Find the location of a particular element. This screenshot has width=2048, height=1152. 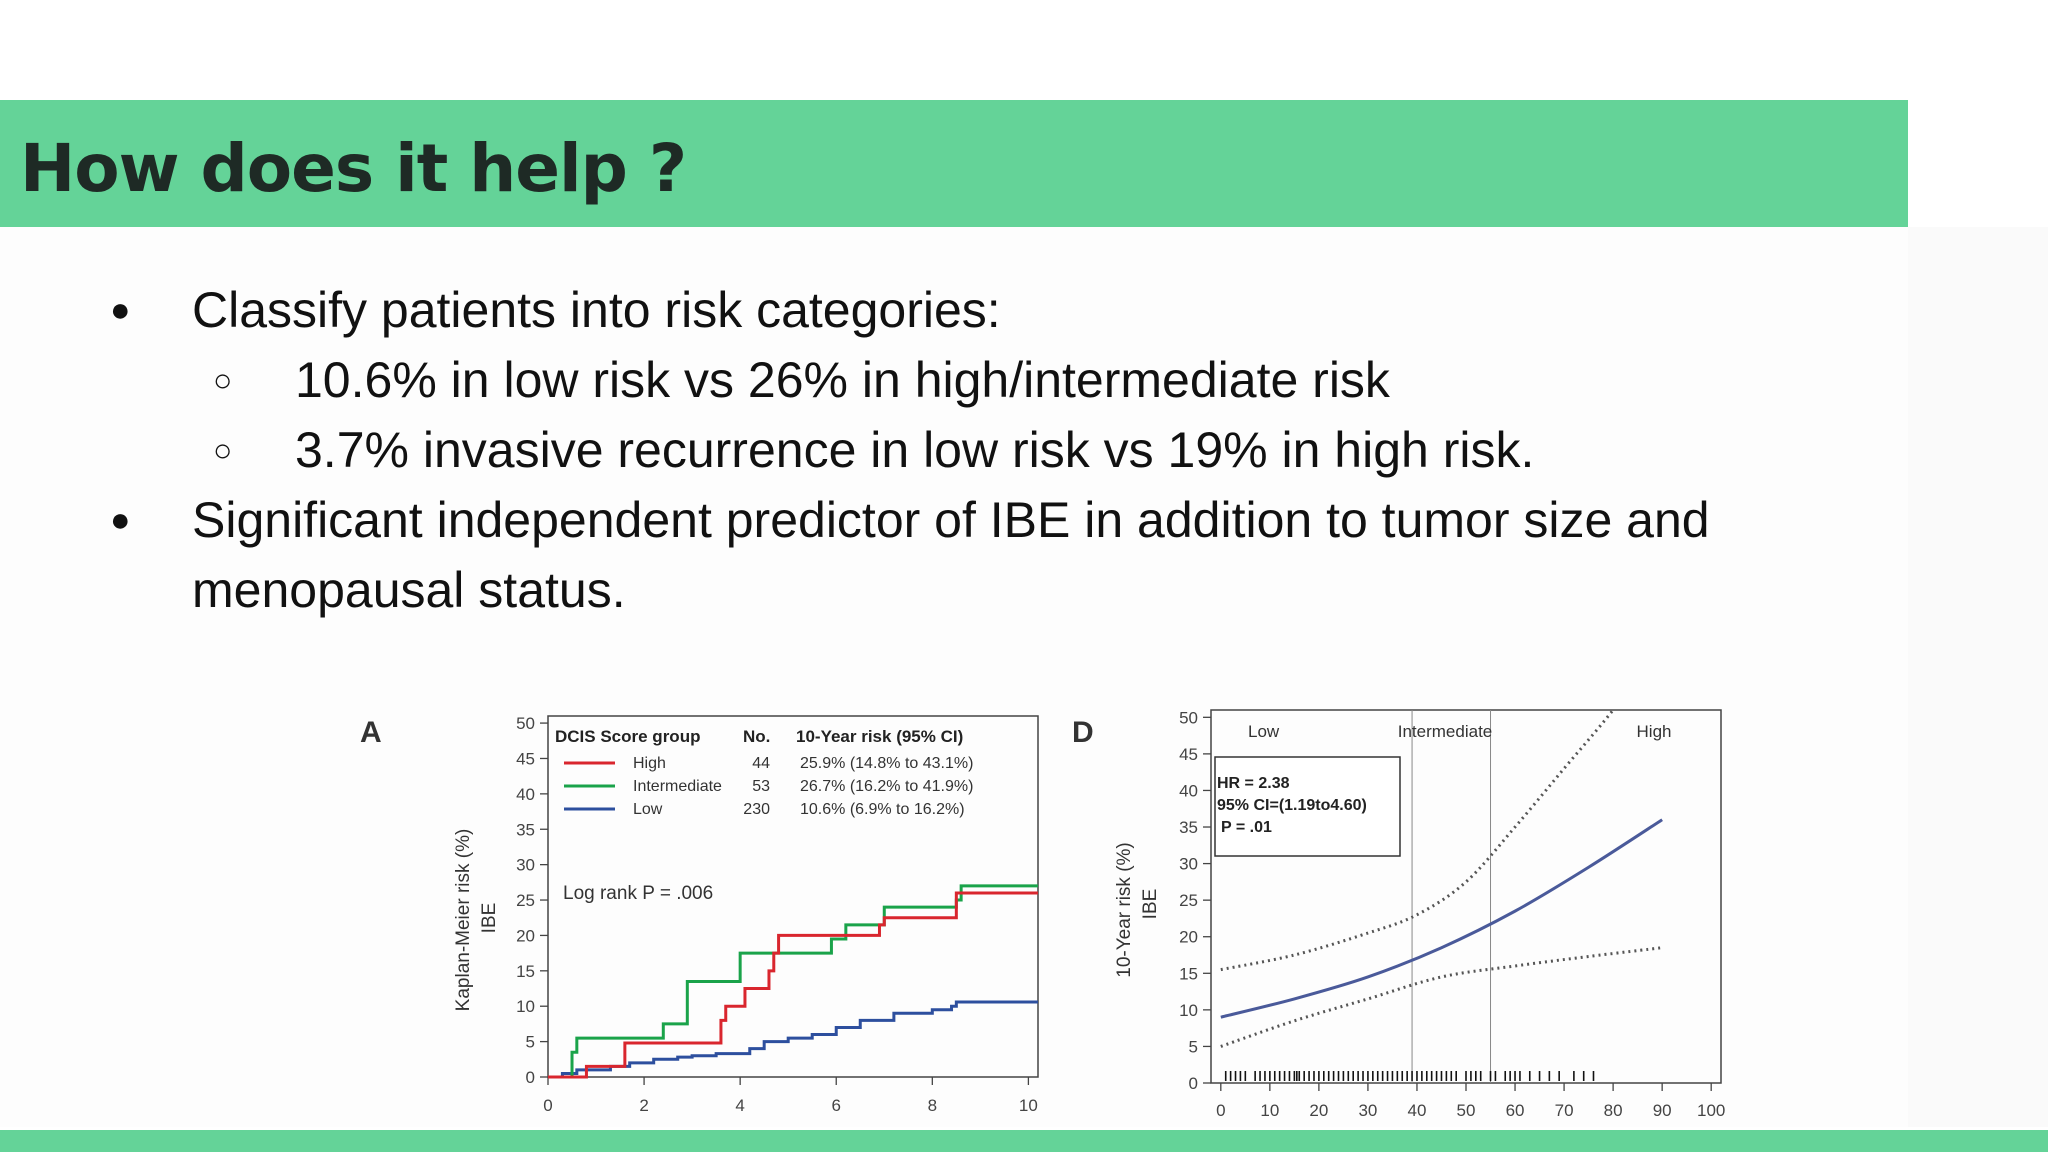

legend-header: No. is located at coordinates (756, 736).